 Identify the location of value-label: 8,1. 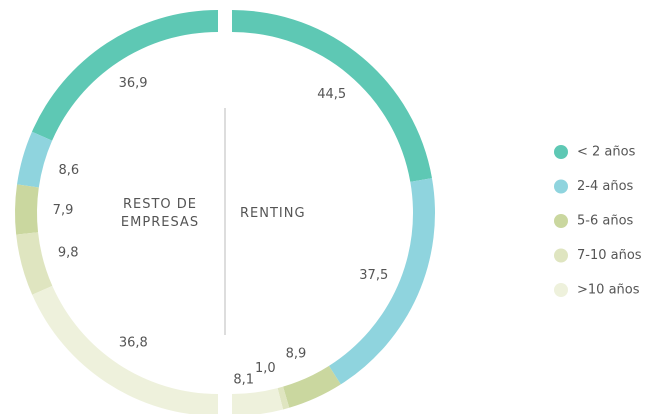
(243, 380).